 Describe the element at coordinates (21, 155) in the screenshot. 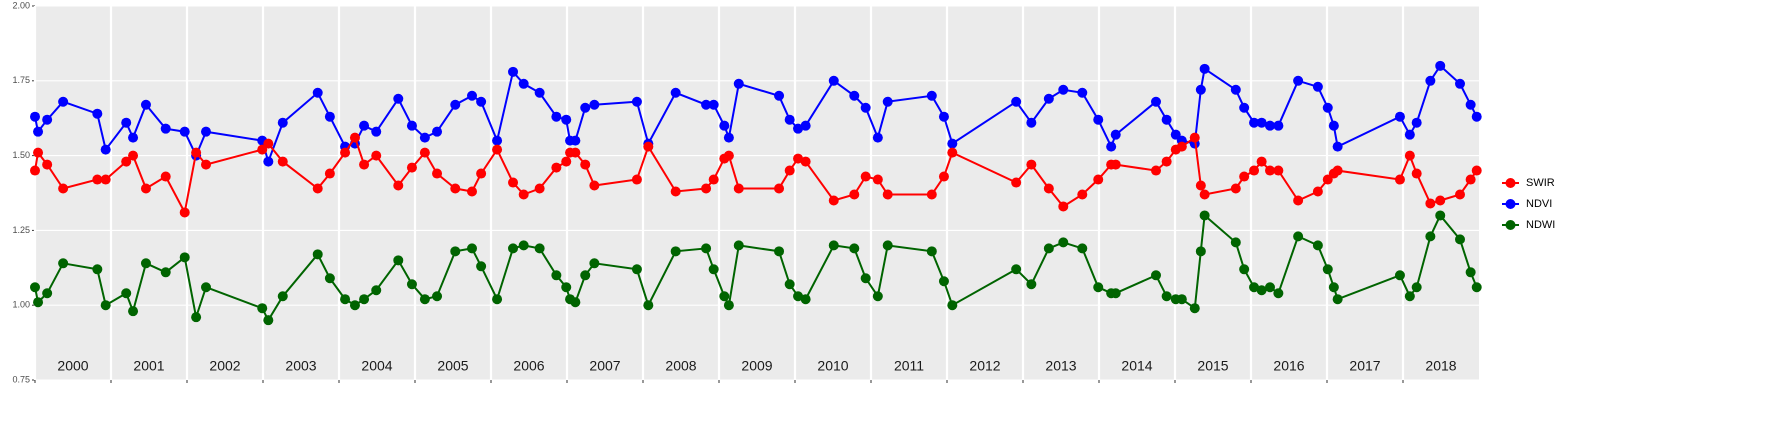

I see `y-tick-label: 1.50` at that location.